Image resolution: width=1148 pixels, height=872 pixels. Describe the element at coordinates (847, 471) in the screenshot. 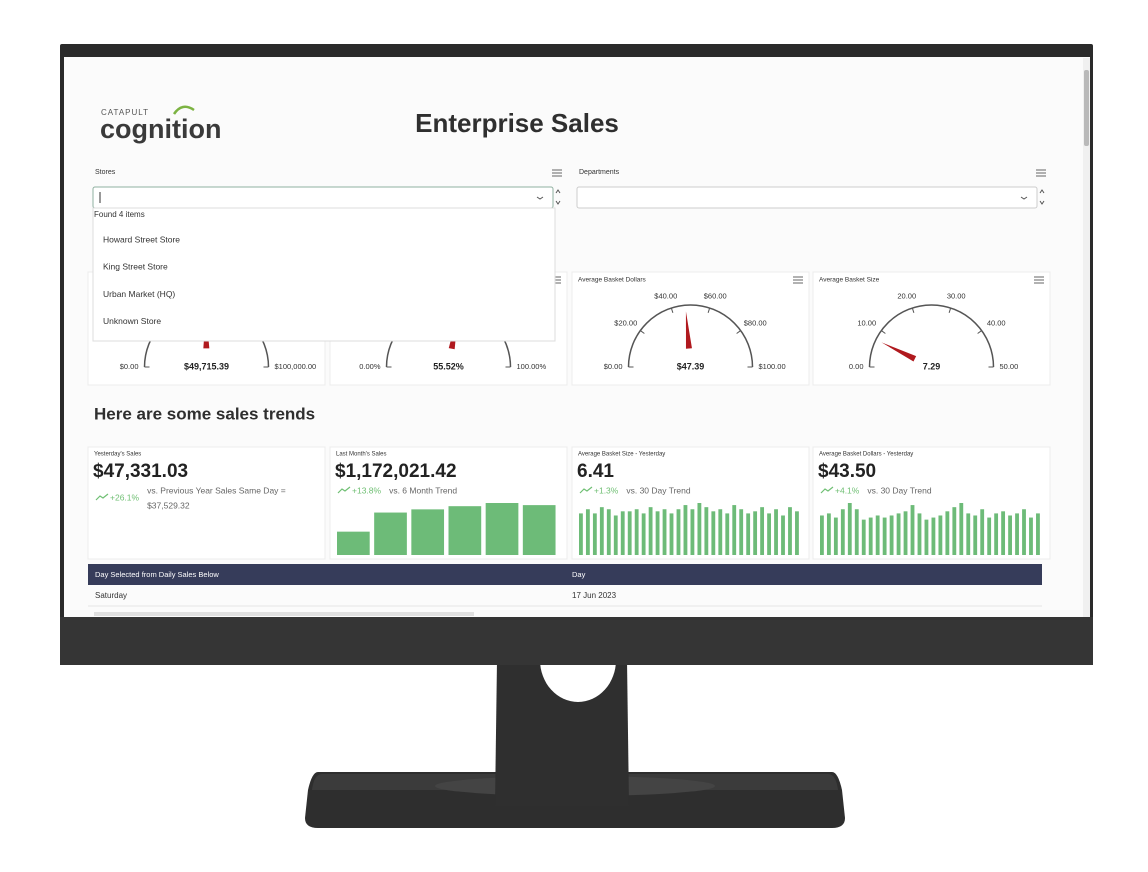

I see `kpi-value: $43.50` at that location.